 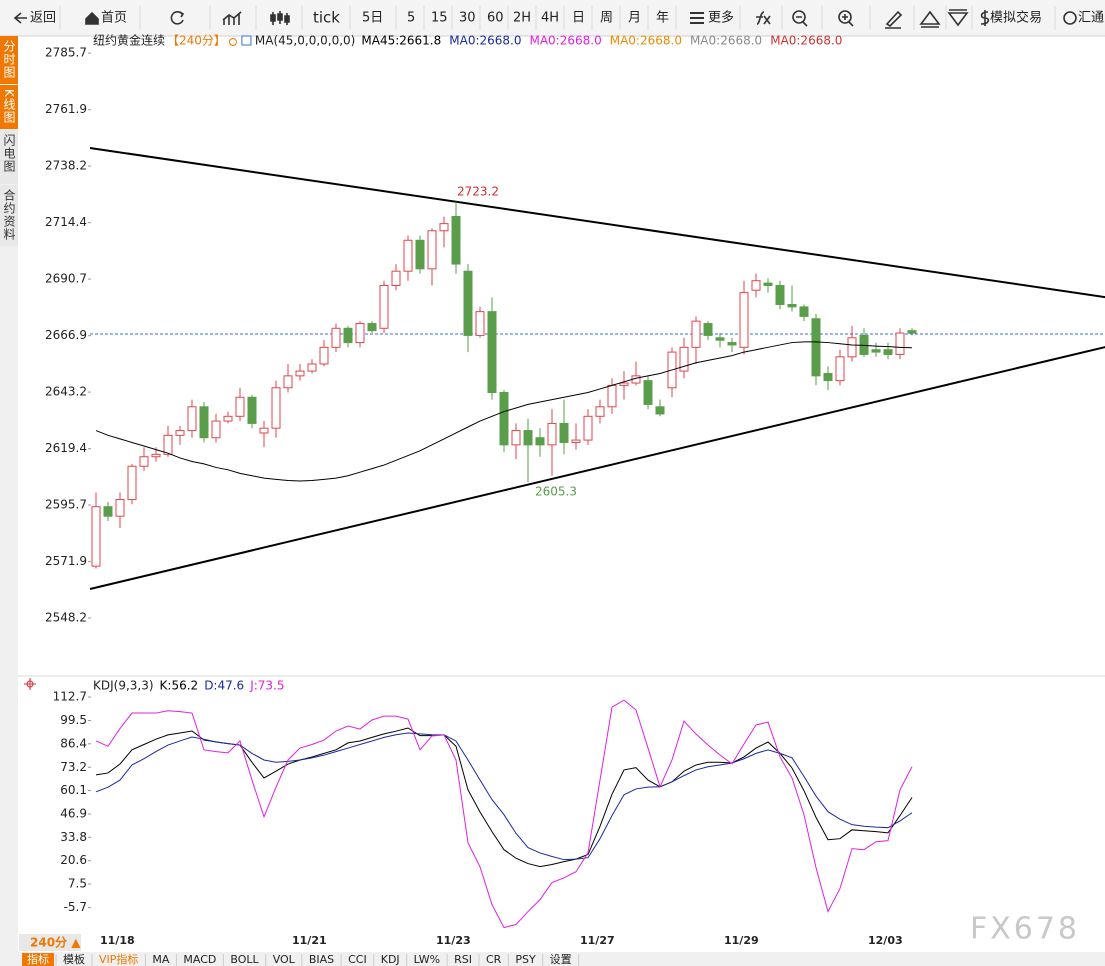 What do you see at coordinates (38, 959) in the screenshot?
I see `bottom-tab: 指标` at bounding box center [38, 959].